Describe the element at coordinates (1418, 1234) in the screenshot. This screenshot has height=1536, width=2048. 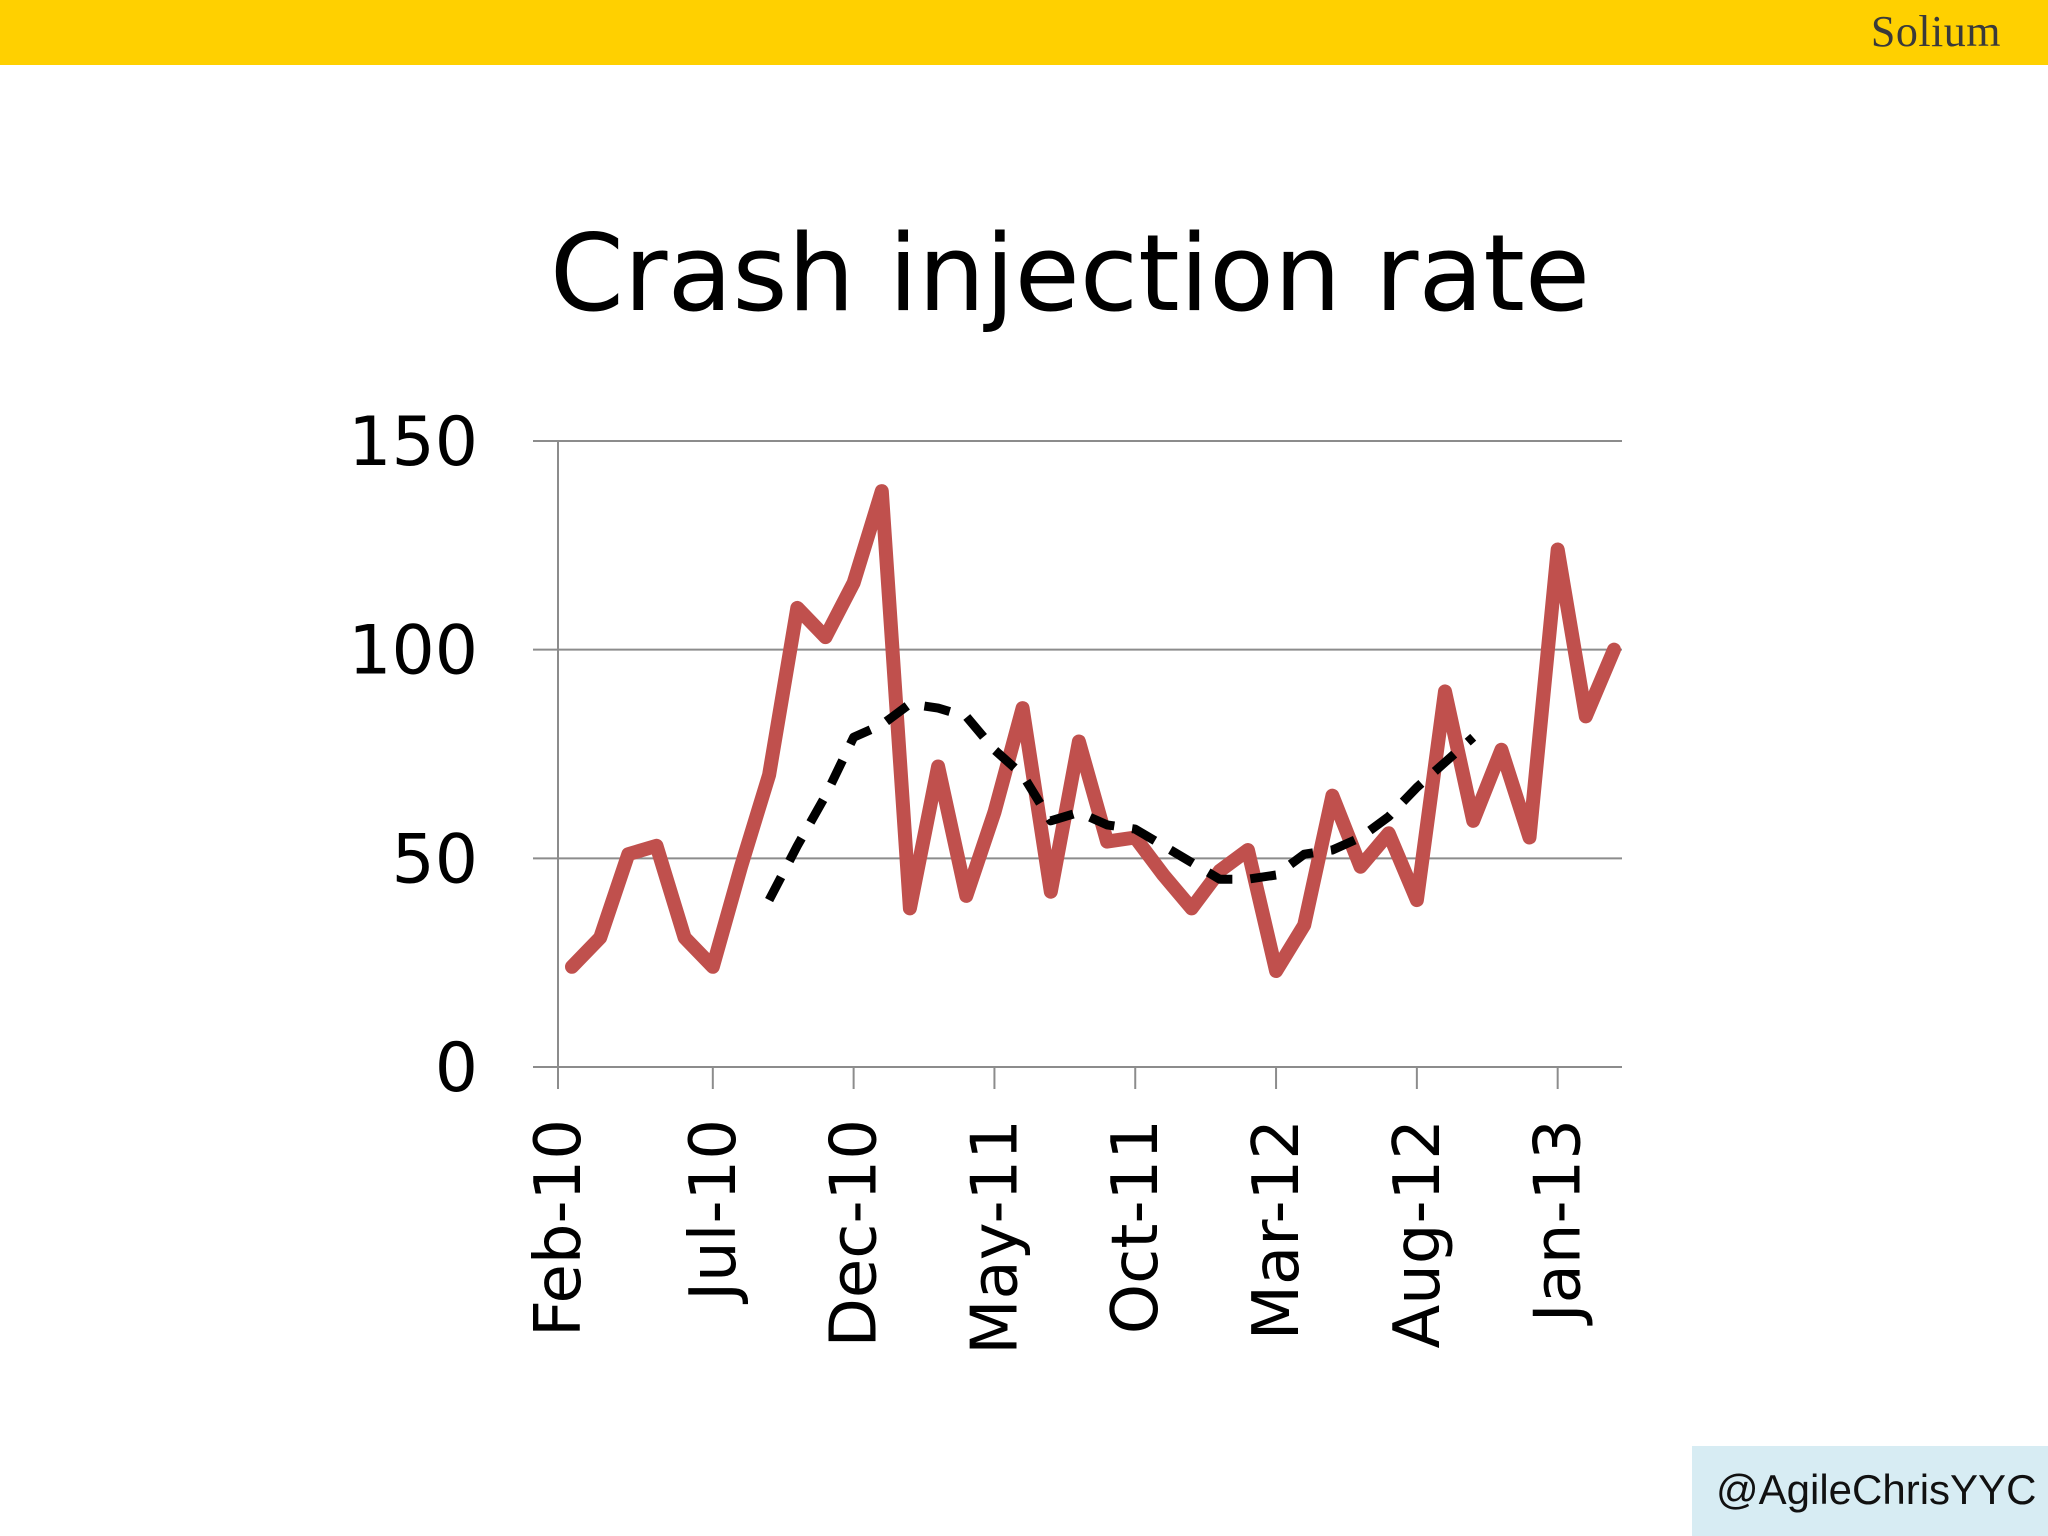
I see `x-tick-label-aug-12: Aug-12` at that location.